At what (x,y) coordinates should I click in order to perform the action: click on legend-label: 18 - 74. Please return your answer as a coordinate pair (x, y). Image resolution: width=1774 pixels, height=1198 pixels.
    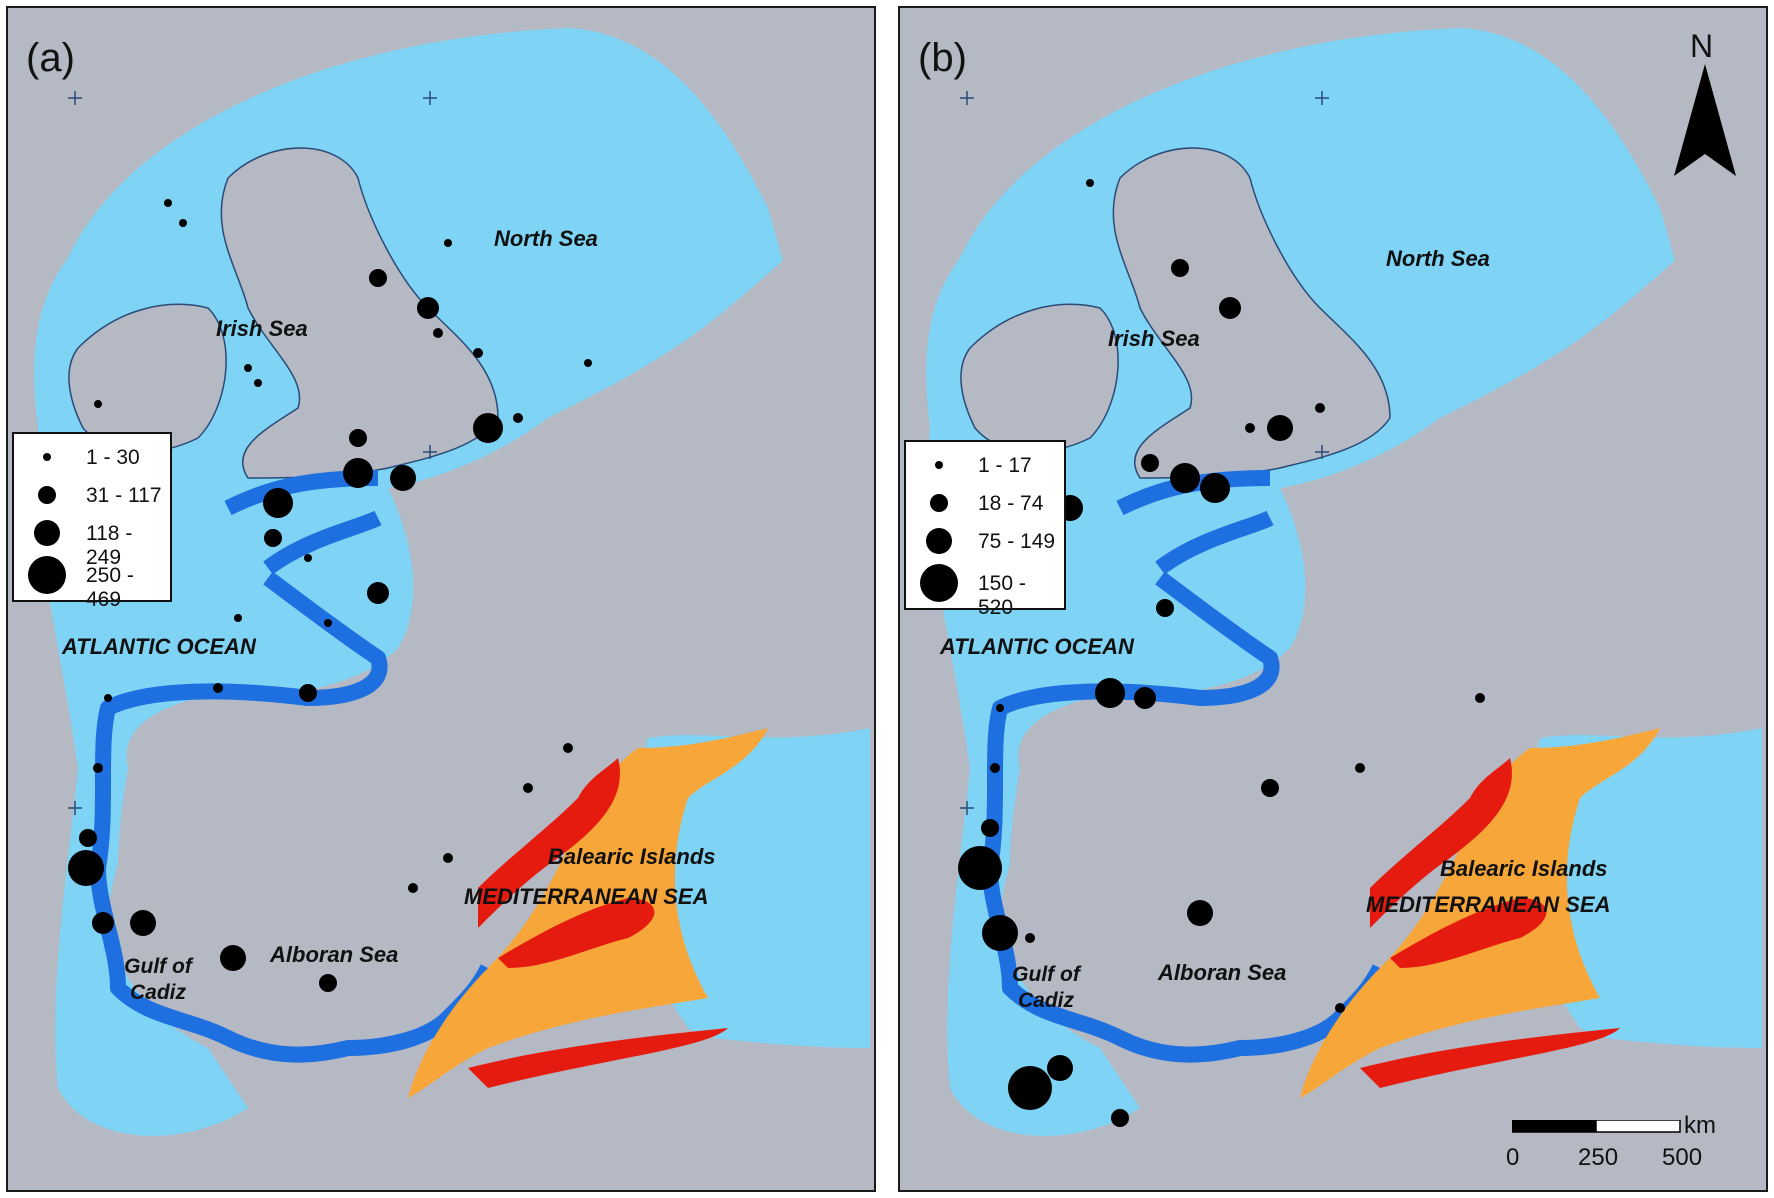
    Looking at the image, I should click on (1011, 503).